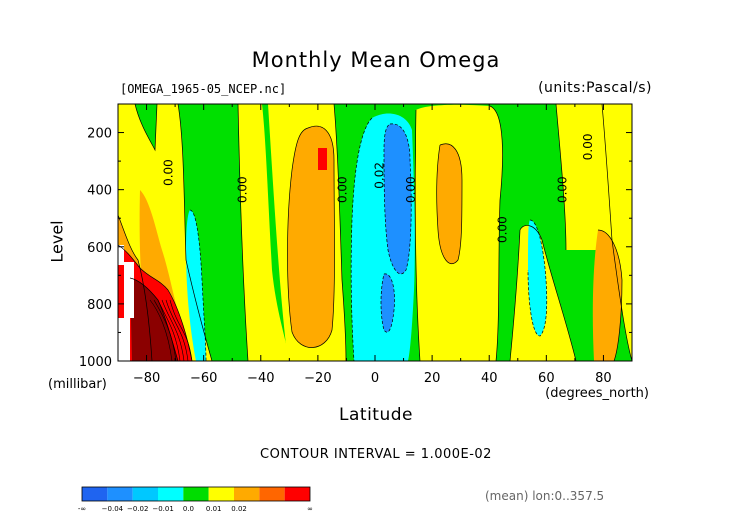  What do you see at coordinates (77, 384) in the screenshot?
I see `y-axis-units: (millibar)` at bounding box center [77, 384].